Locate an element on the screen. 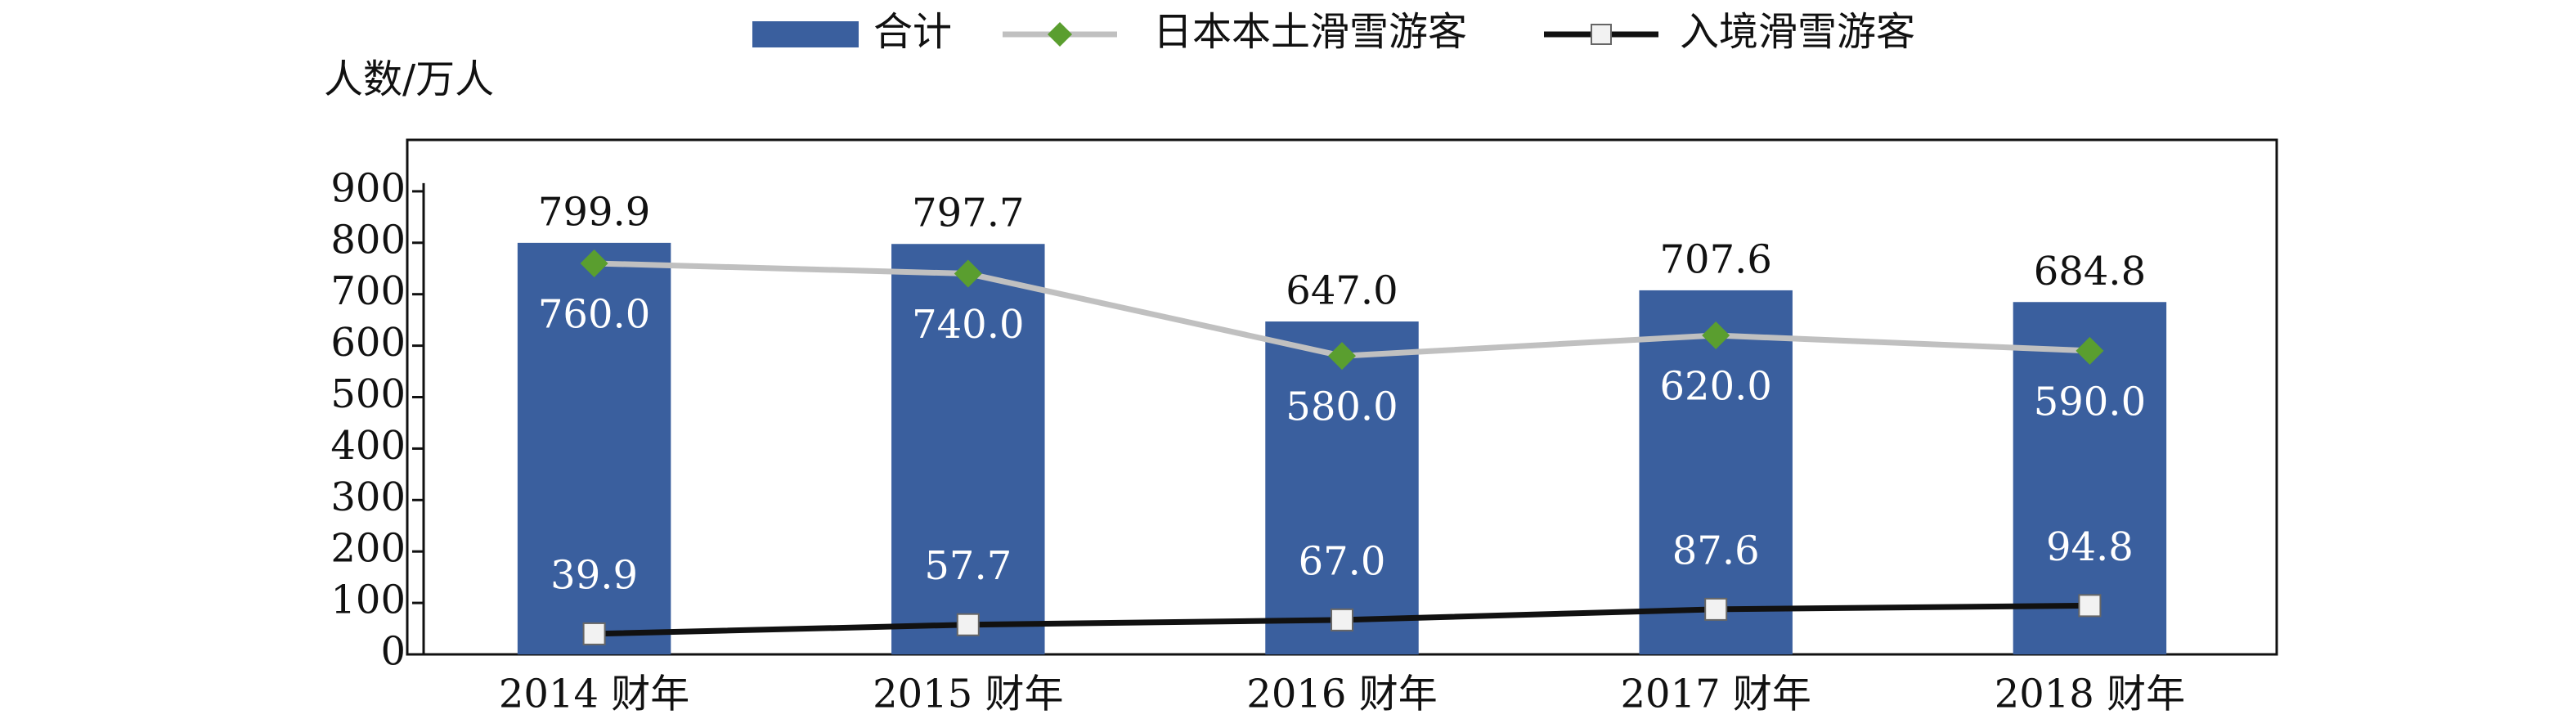 The width and height of the screenshot is (2576, 728). x-tick-label: 2016 财年 is located at coordinates (1342, 694).